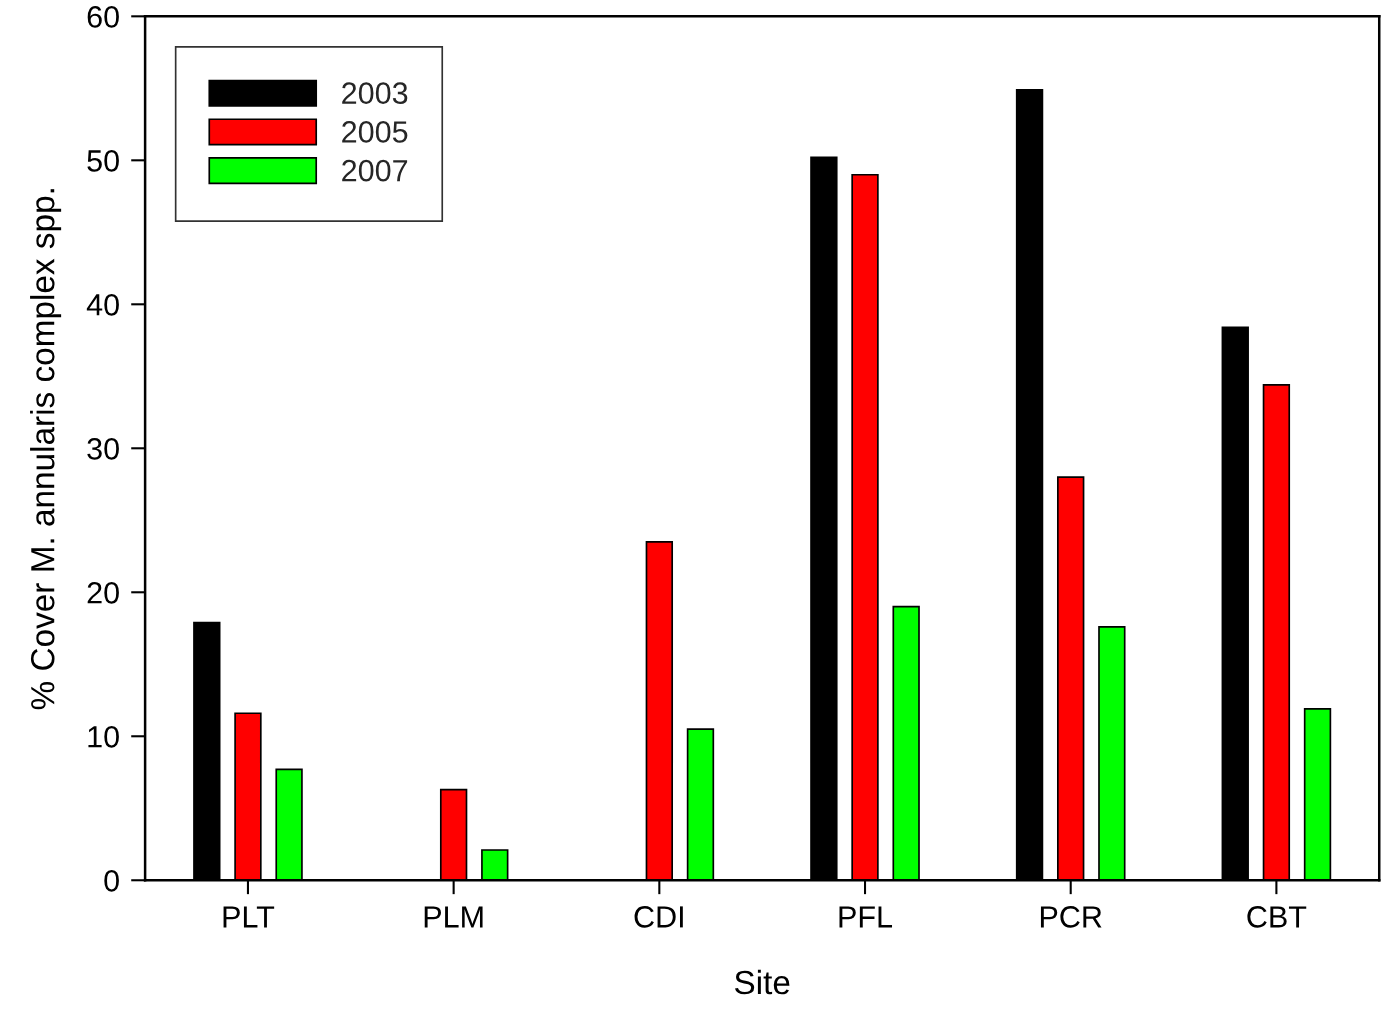  What do you see at coordinates (102, 305) in the screenshot?
I see `y-tick-label: 40` at bounding box center [102, 305].